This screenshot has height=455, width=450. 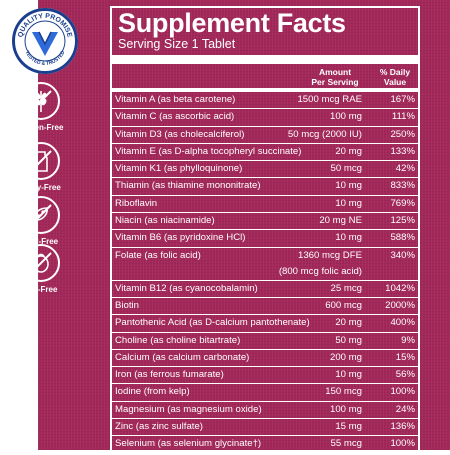 I want to click on nutrient-dv: 9%, so click(x=408, y=340).